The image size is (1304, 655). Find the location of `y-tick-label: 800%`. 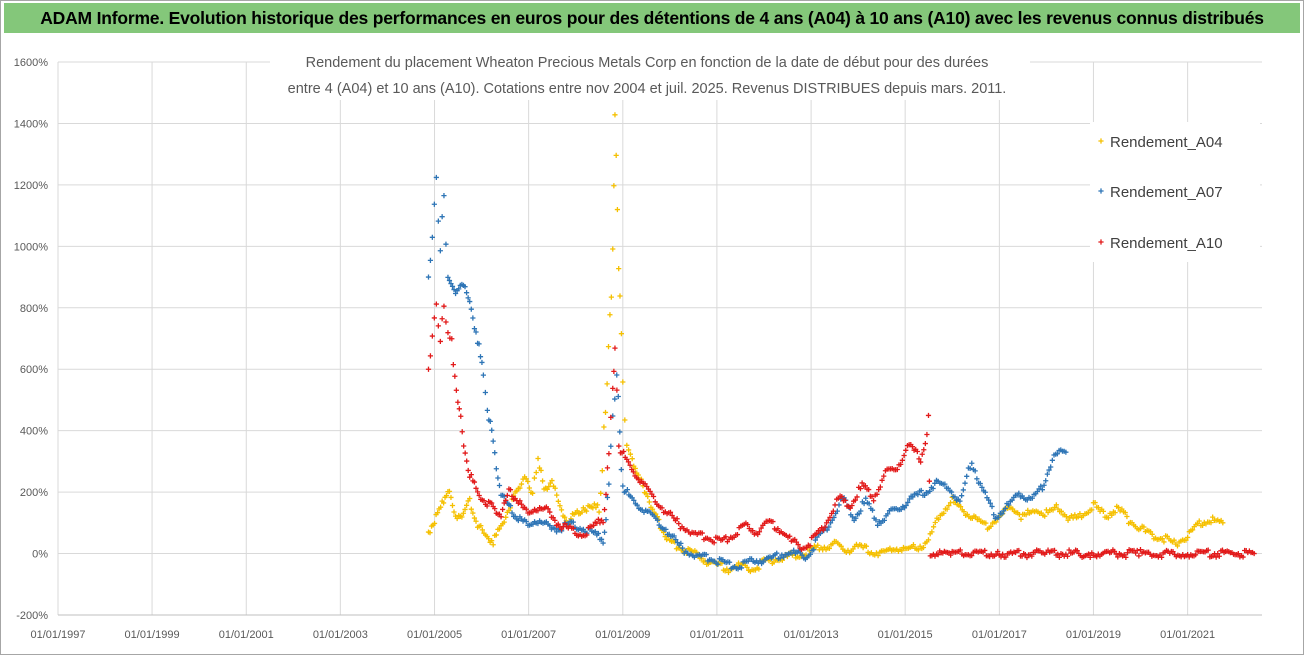

y-tick-label: 800% is located at coordinates (34, 309).